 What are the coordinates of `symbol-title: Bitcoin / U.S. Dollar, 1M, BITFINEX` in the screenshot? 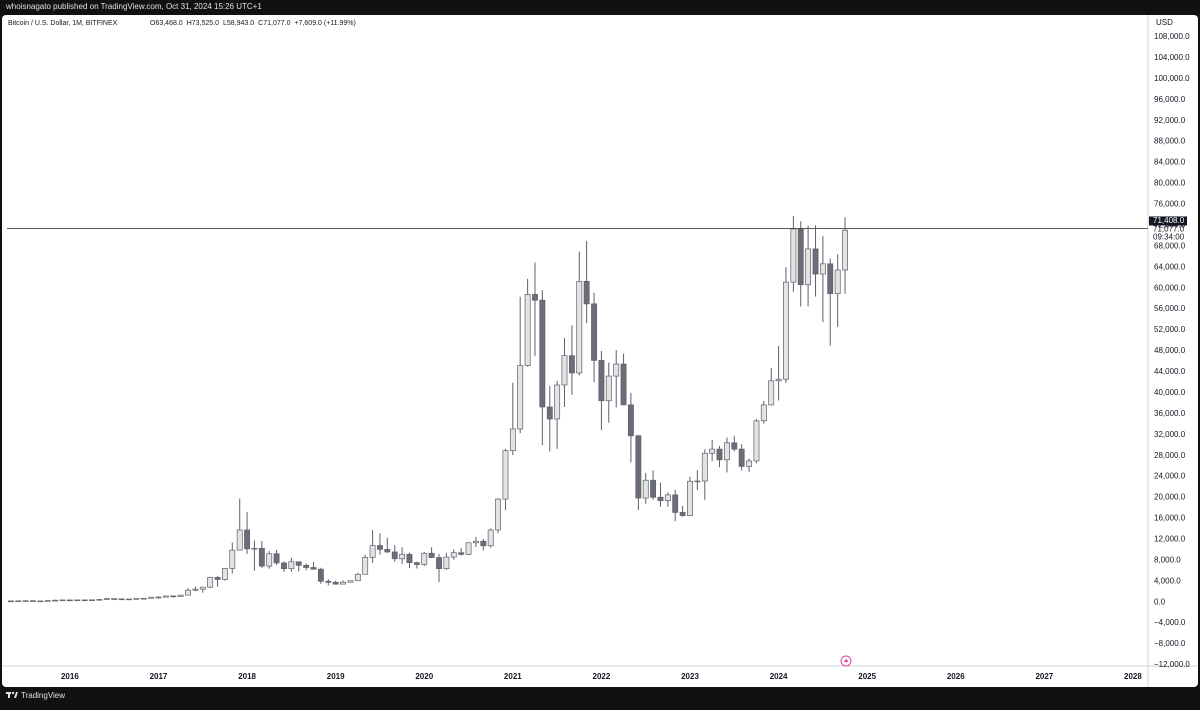 It's located at (63, 23).